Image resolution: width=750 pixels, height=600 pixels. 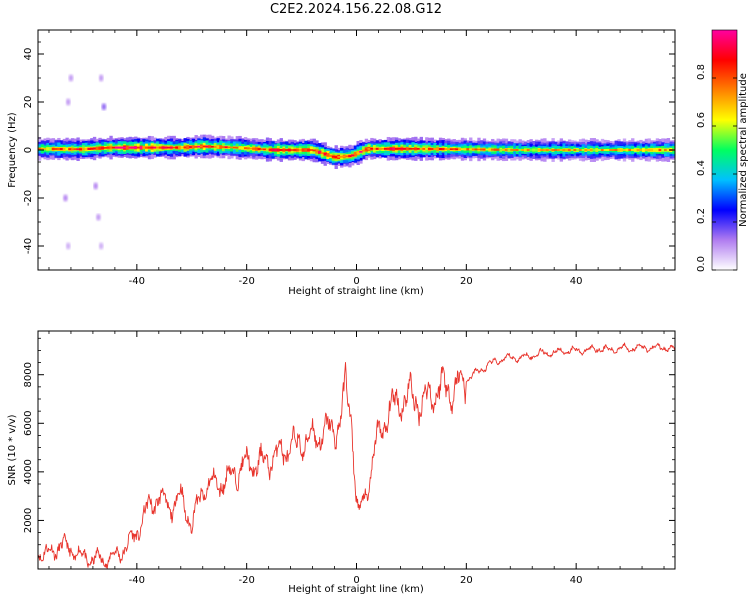 I want to click on colorbar-tick-label: 0.6, so click(x=701, y=120).